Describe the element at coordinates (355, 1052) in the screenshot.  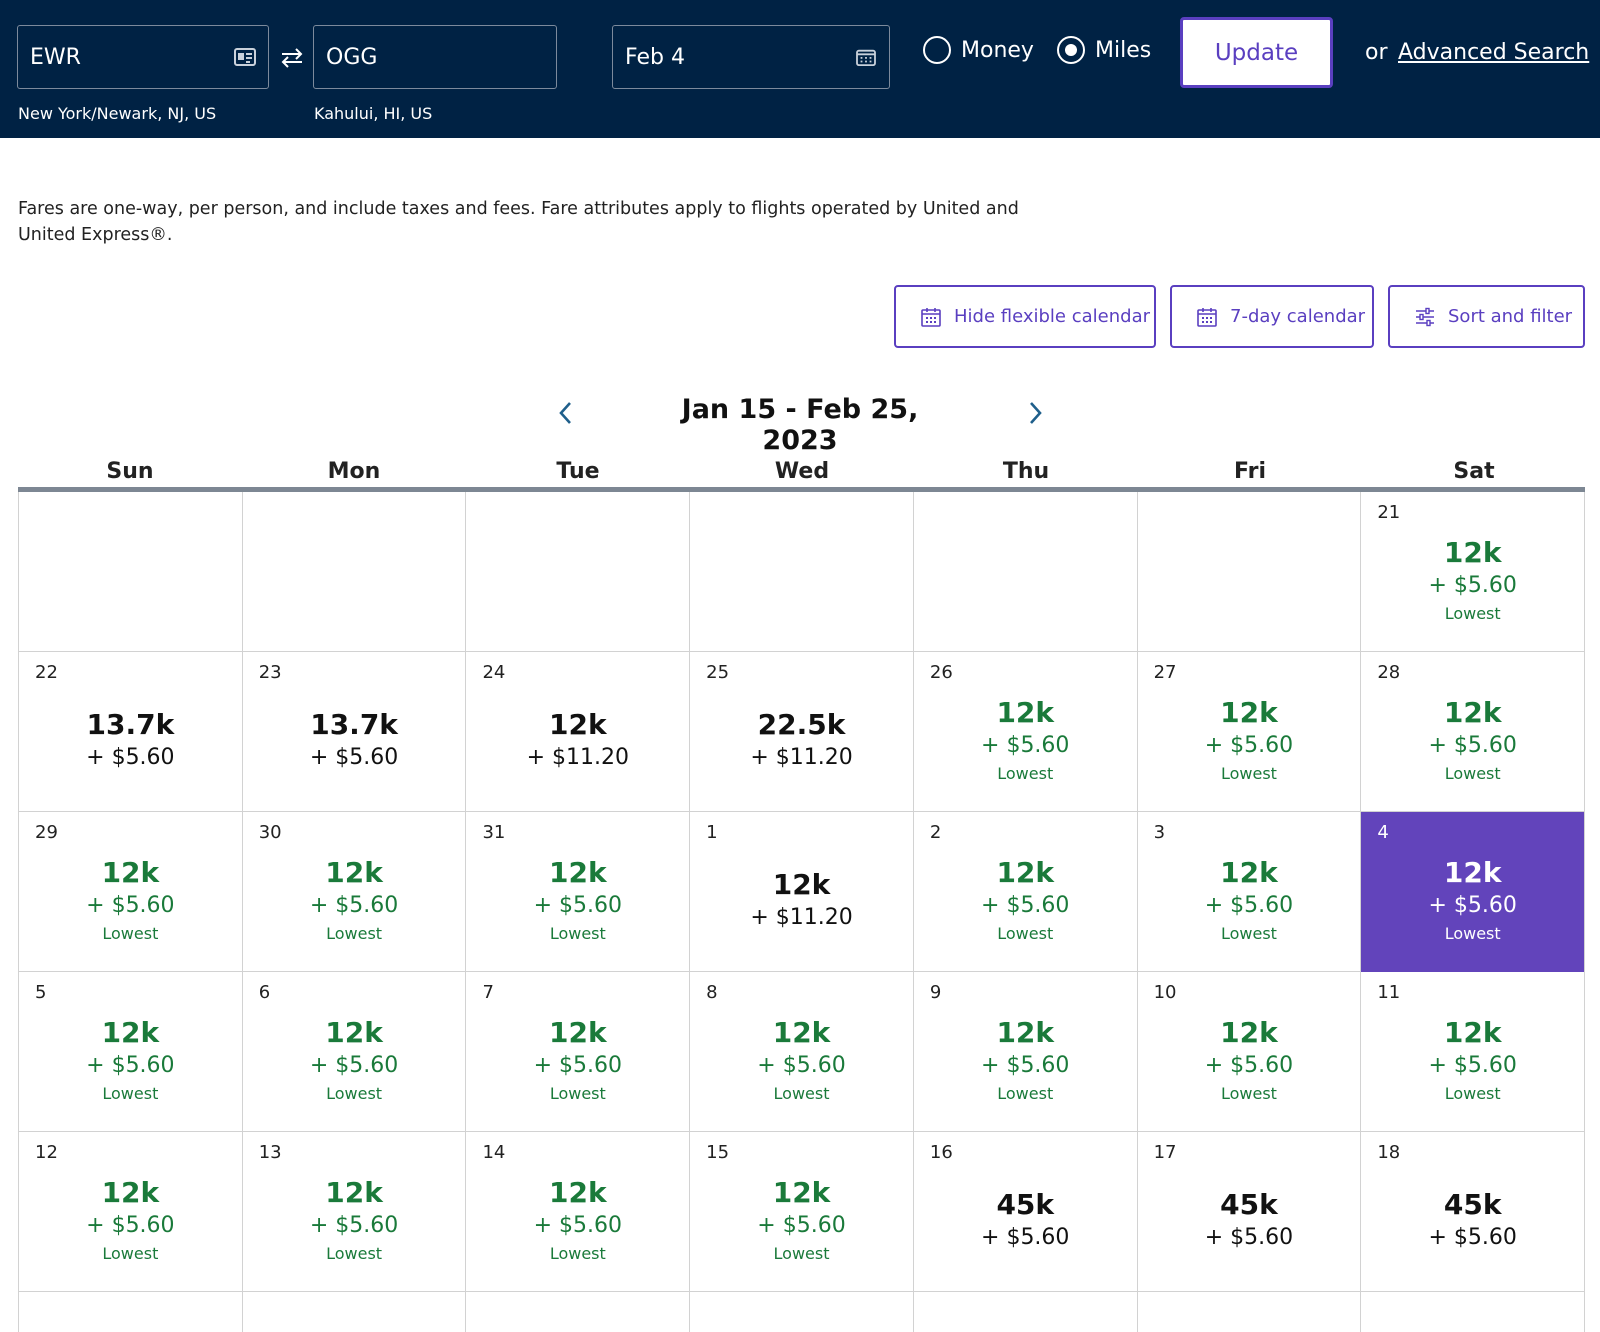
I see `calendar-day-cell: 6 12k + $5.60 Lowest` at that location.